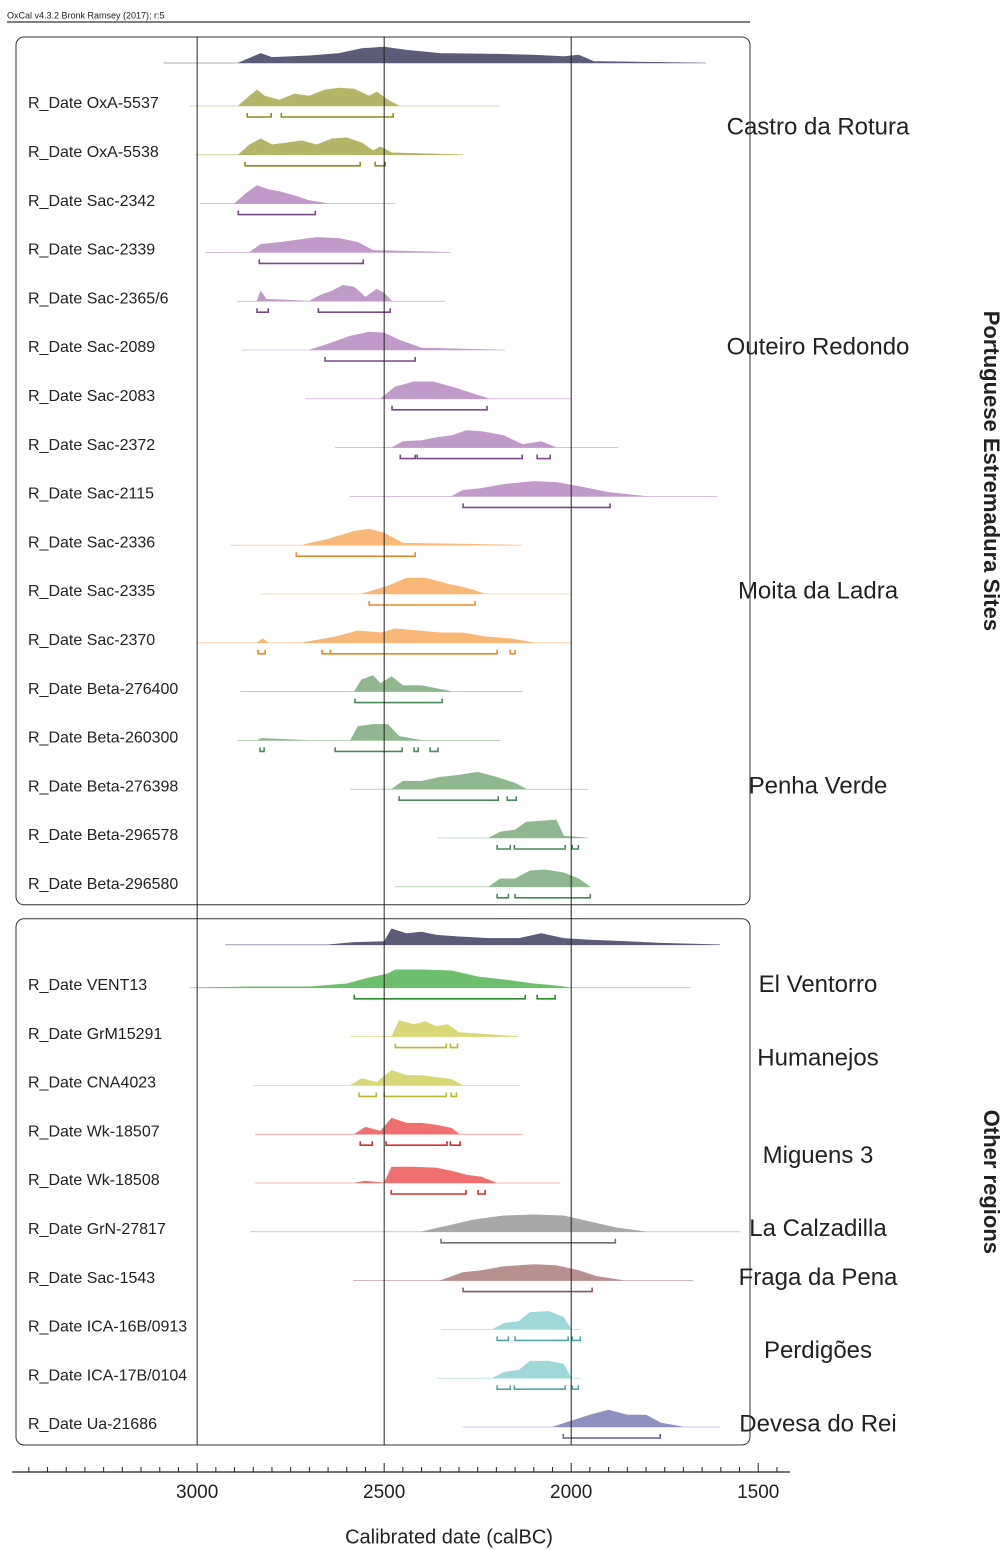  Describe the element at coordinates (91, 396) in the screenshot. I see `row-label: R_Date Sac-2083` at that location.